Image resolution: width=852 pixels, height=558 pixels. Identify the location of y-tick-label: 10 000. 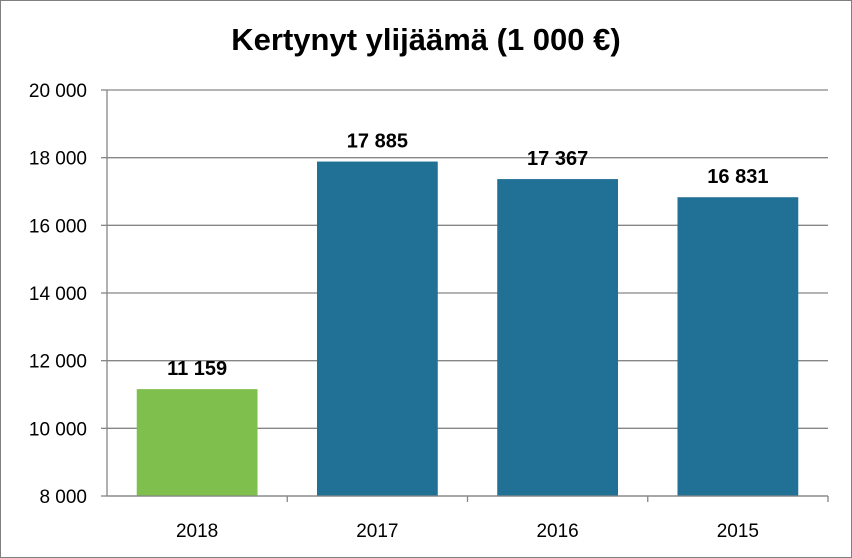
(58, 429).